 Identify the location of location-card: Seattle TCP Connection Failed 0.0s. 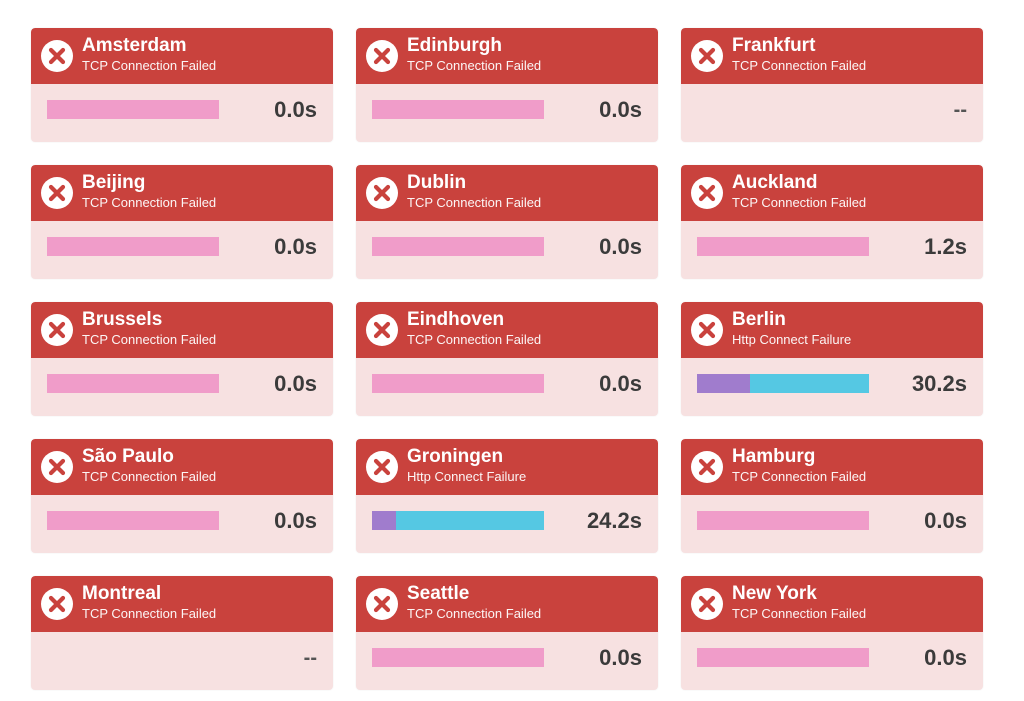
(507, 633).